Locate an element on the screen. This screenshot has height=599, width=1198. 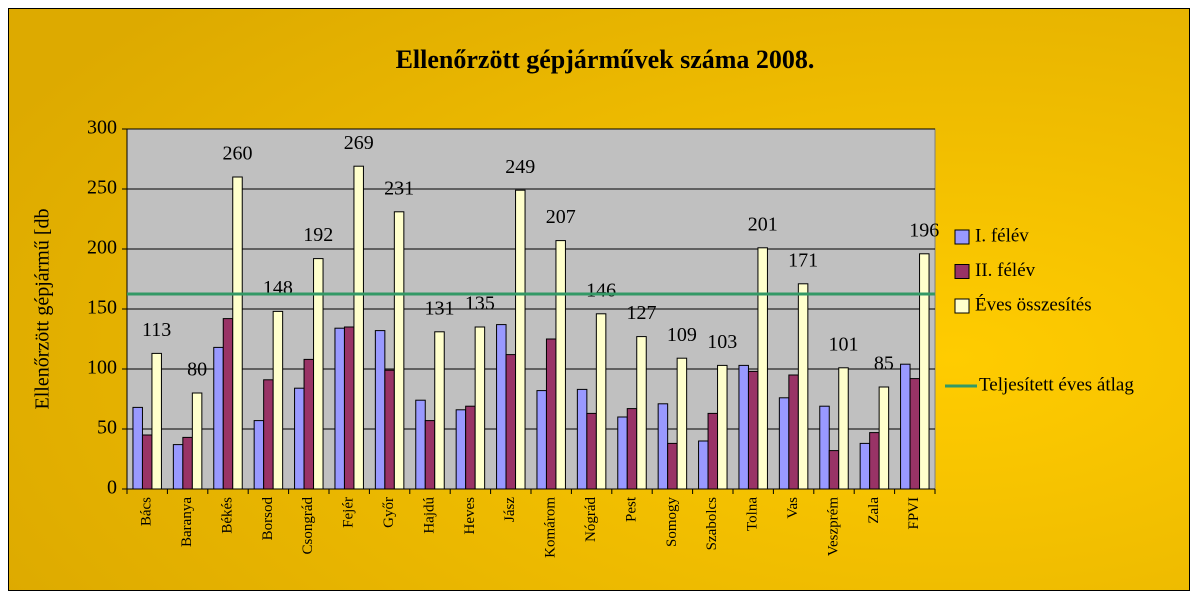
x-tick-label: Csongrád is located at coordinates (308, 526).